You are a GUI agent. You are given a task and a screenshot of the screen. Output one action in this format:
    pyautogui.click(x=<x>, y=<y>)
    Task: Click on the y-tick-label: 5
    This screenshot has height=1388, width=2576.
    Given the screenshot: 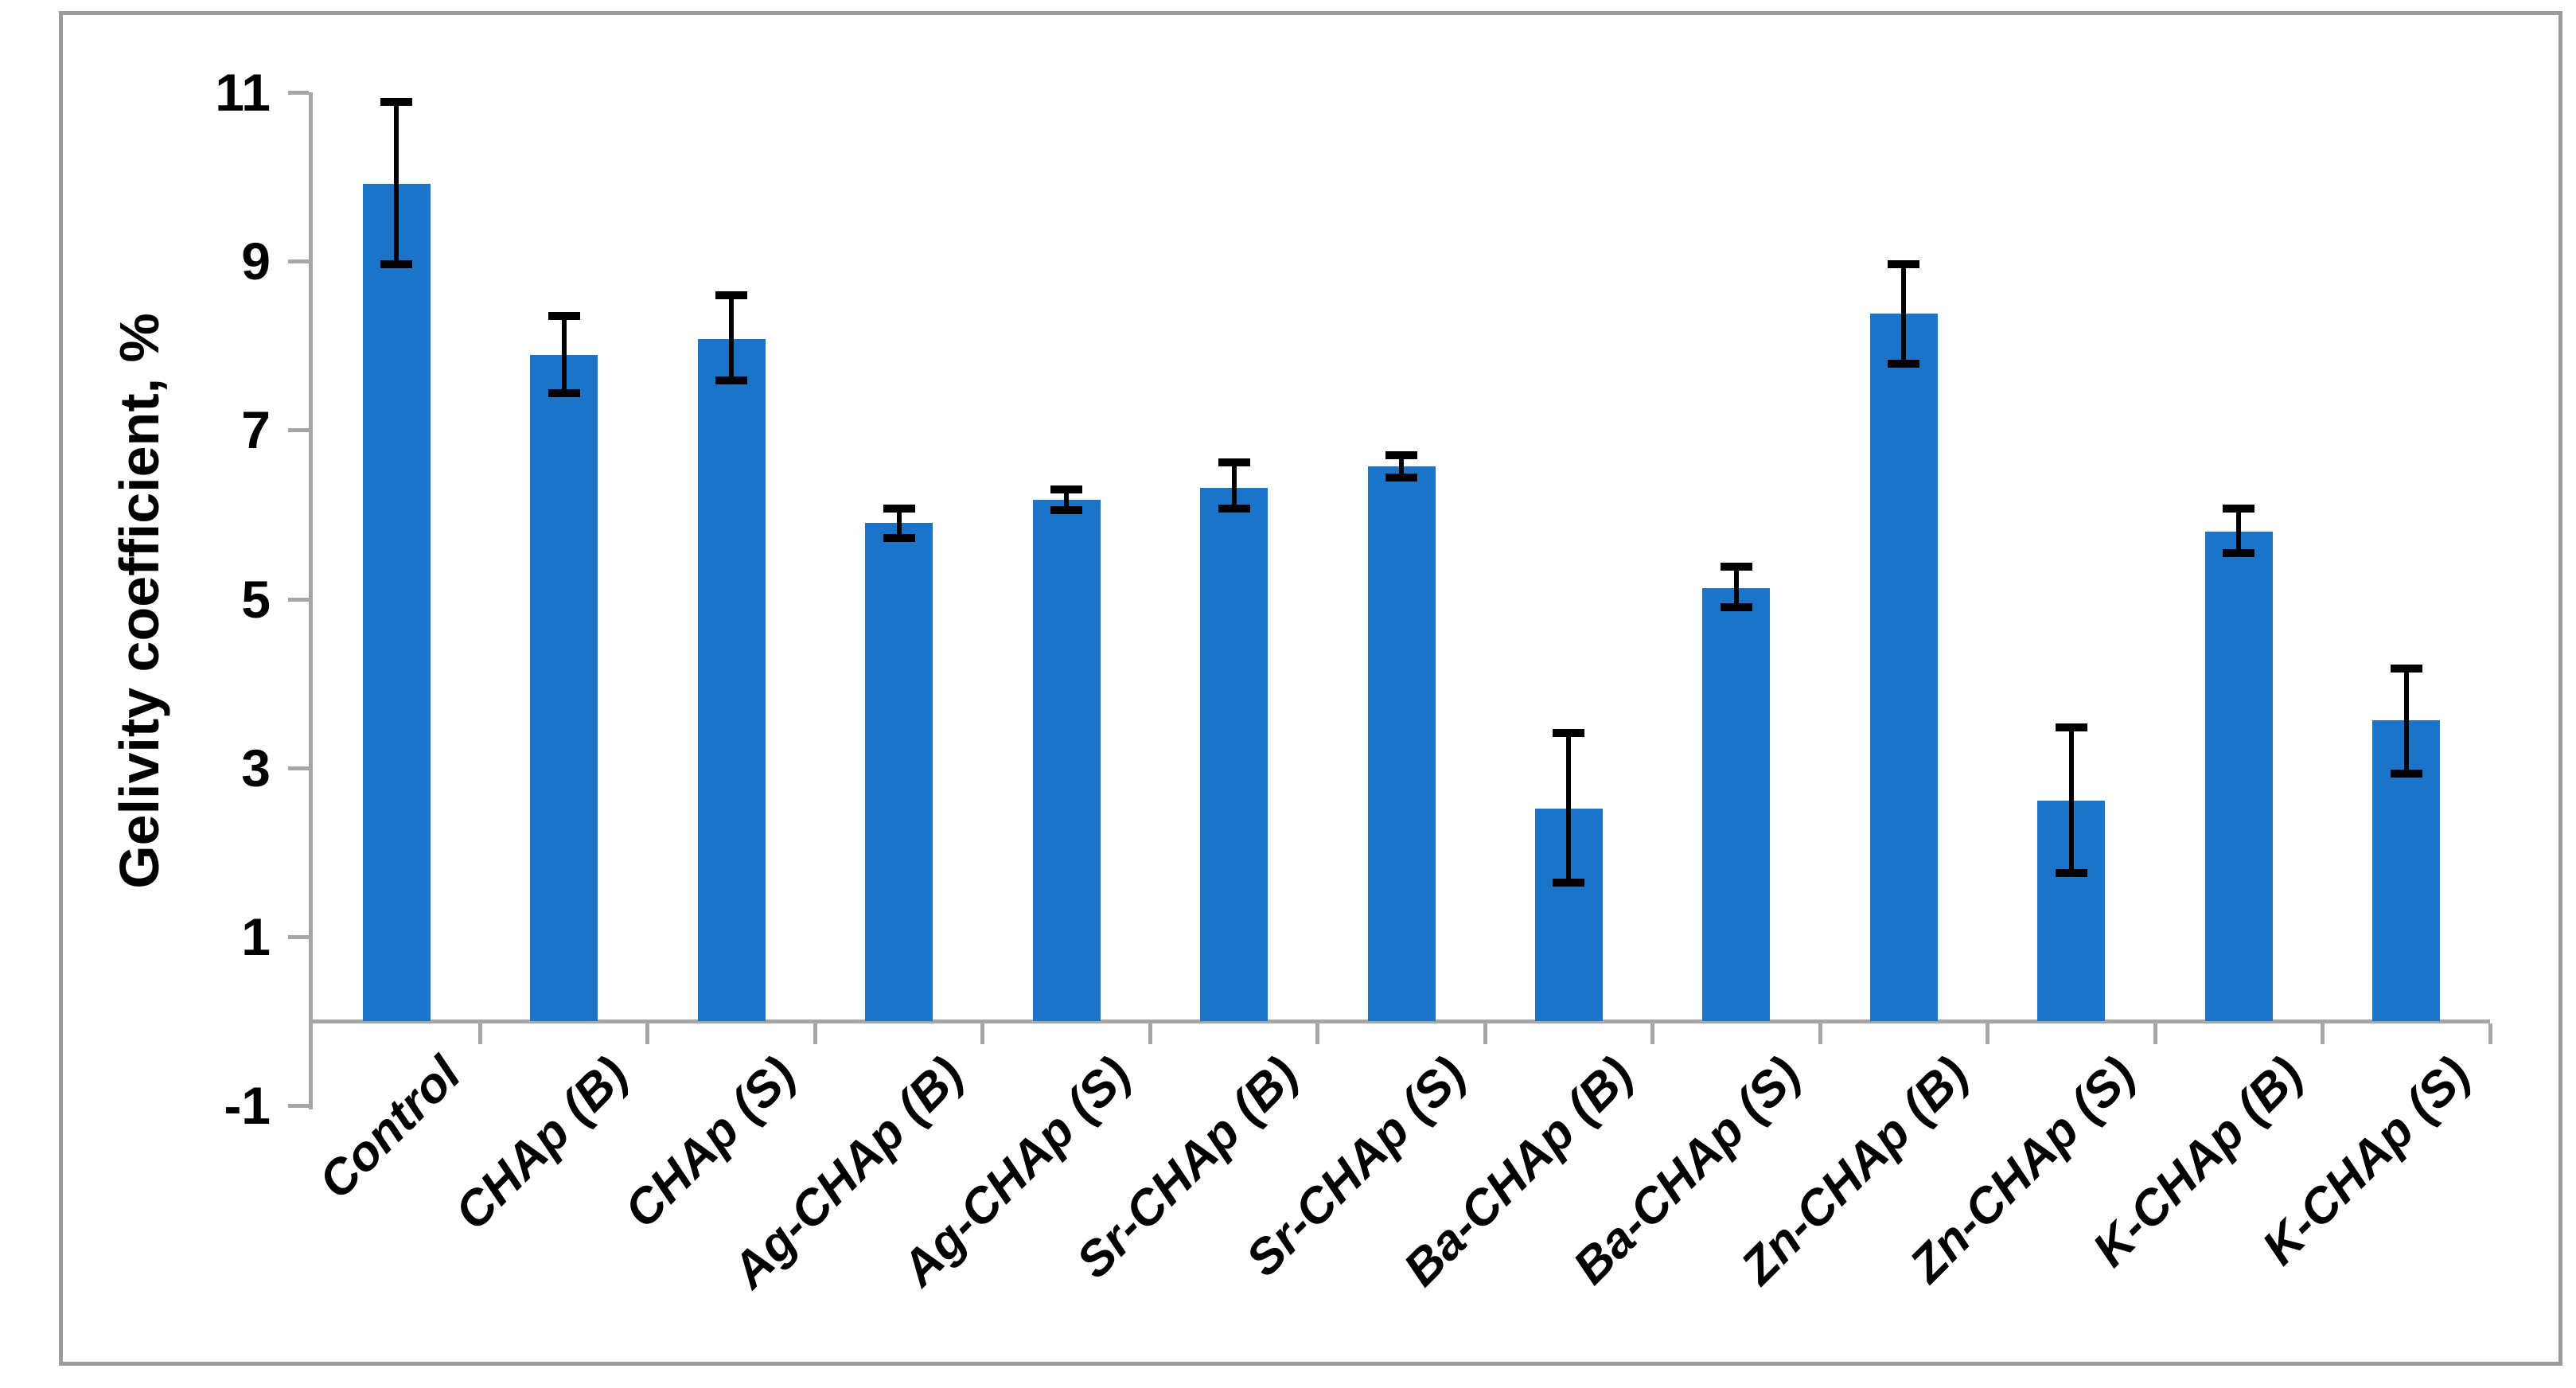 What is the action you would take?
    pyautogui.click(x=256, y=599)
    